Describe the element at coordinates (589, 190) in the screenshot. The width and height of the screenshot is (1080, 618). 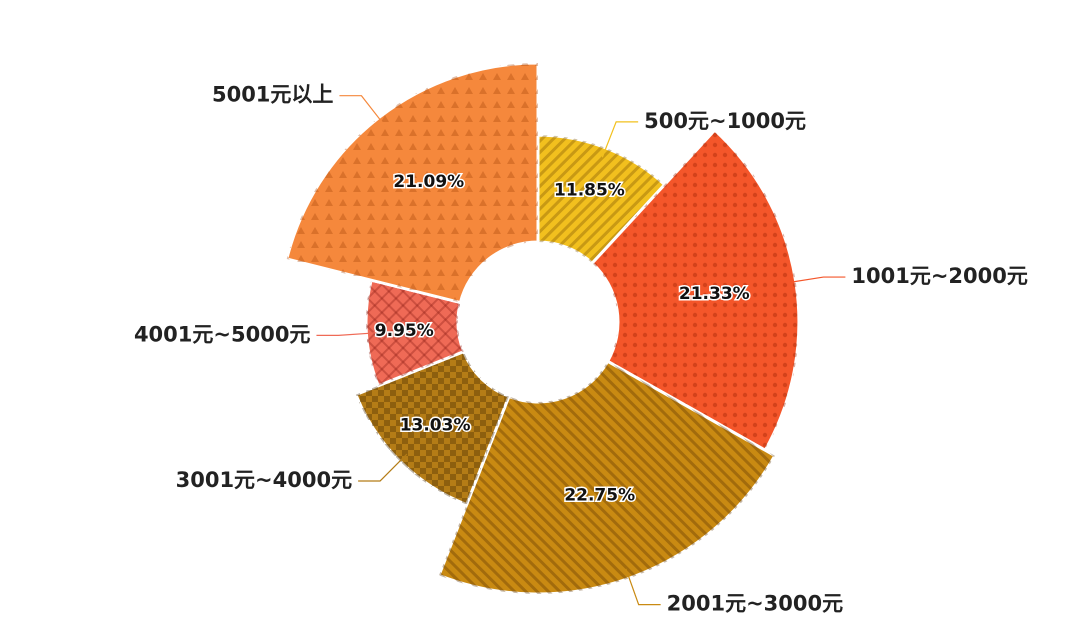
I see `percent-label: 11.85%` at that location.